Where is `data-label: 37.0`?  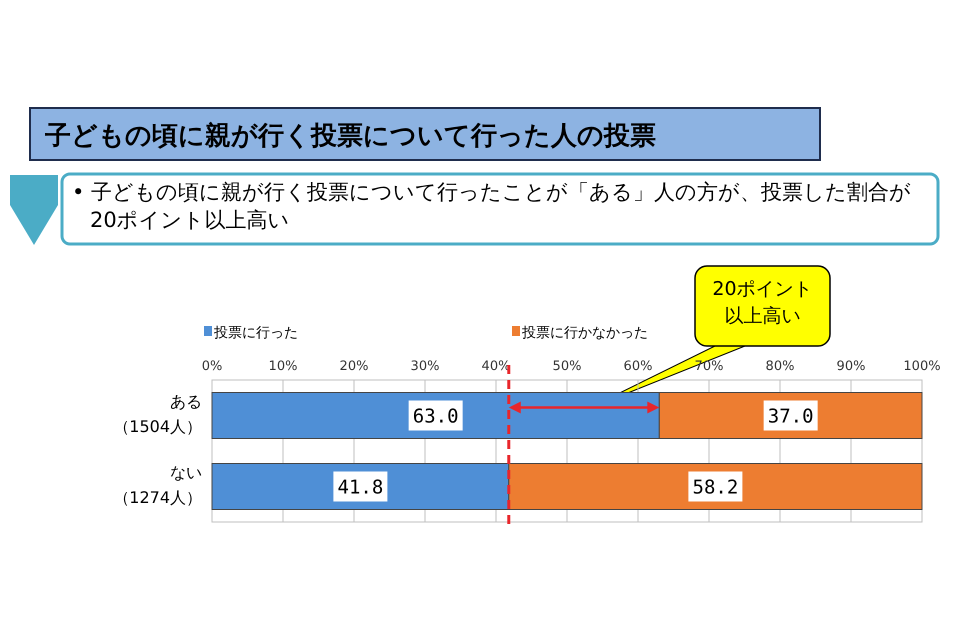
data-label: 37.0 is located at coordinates (791, 417).